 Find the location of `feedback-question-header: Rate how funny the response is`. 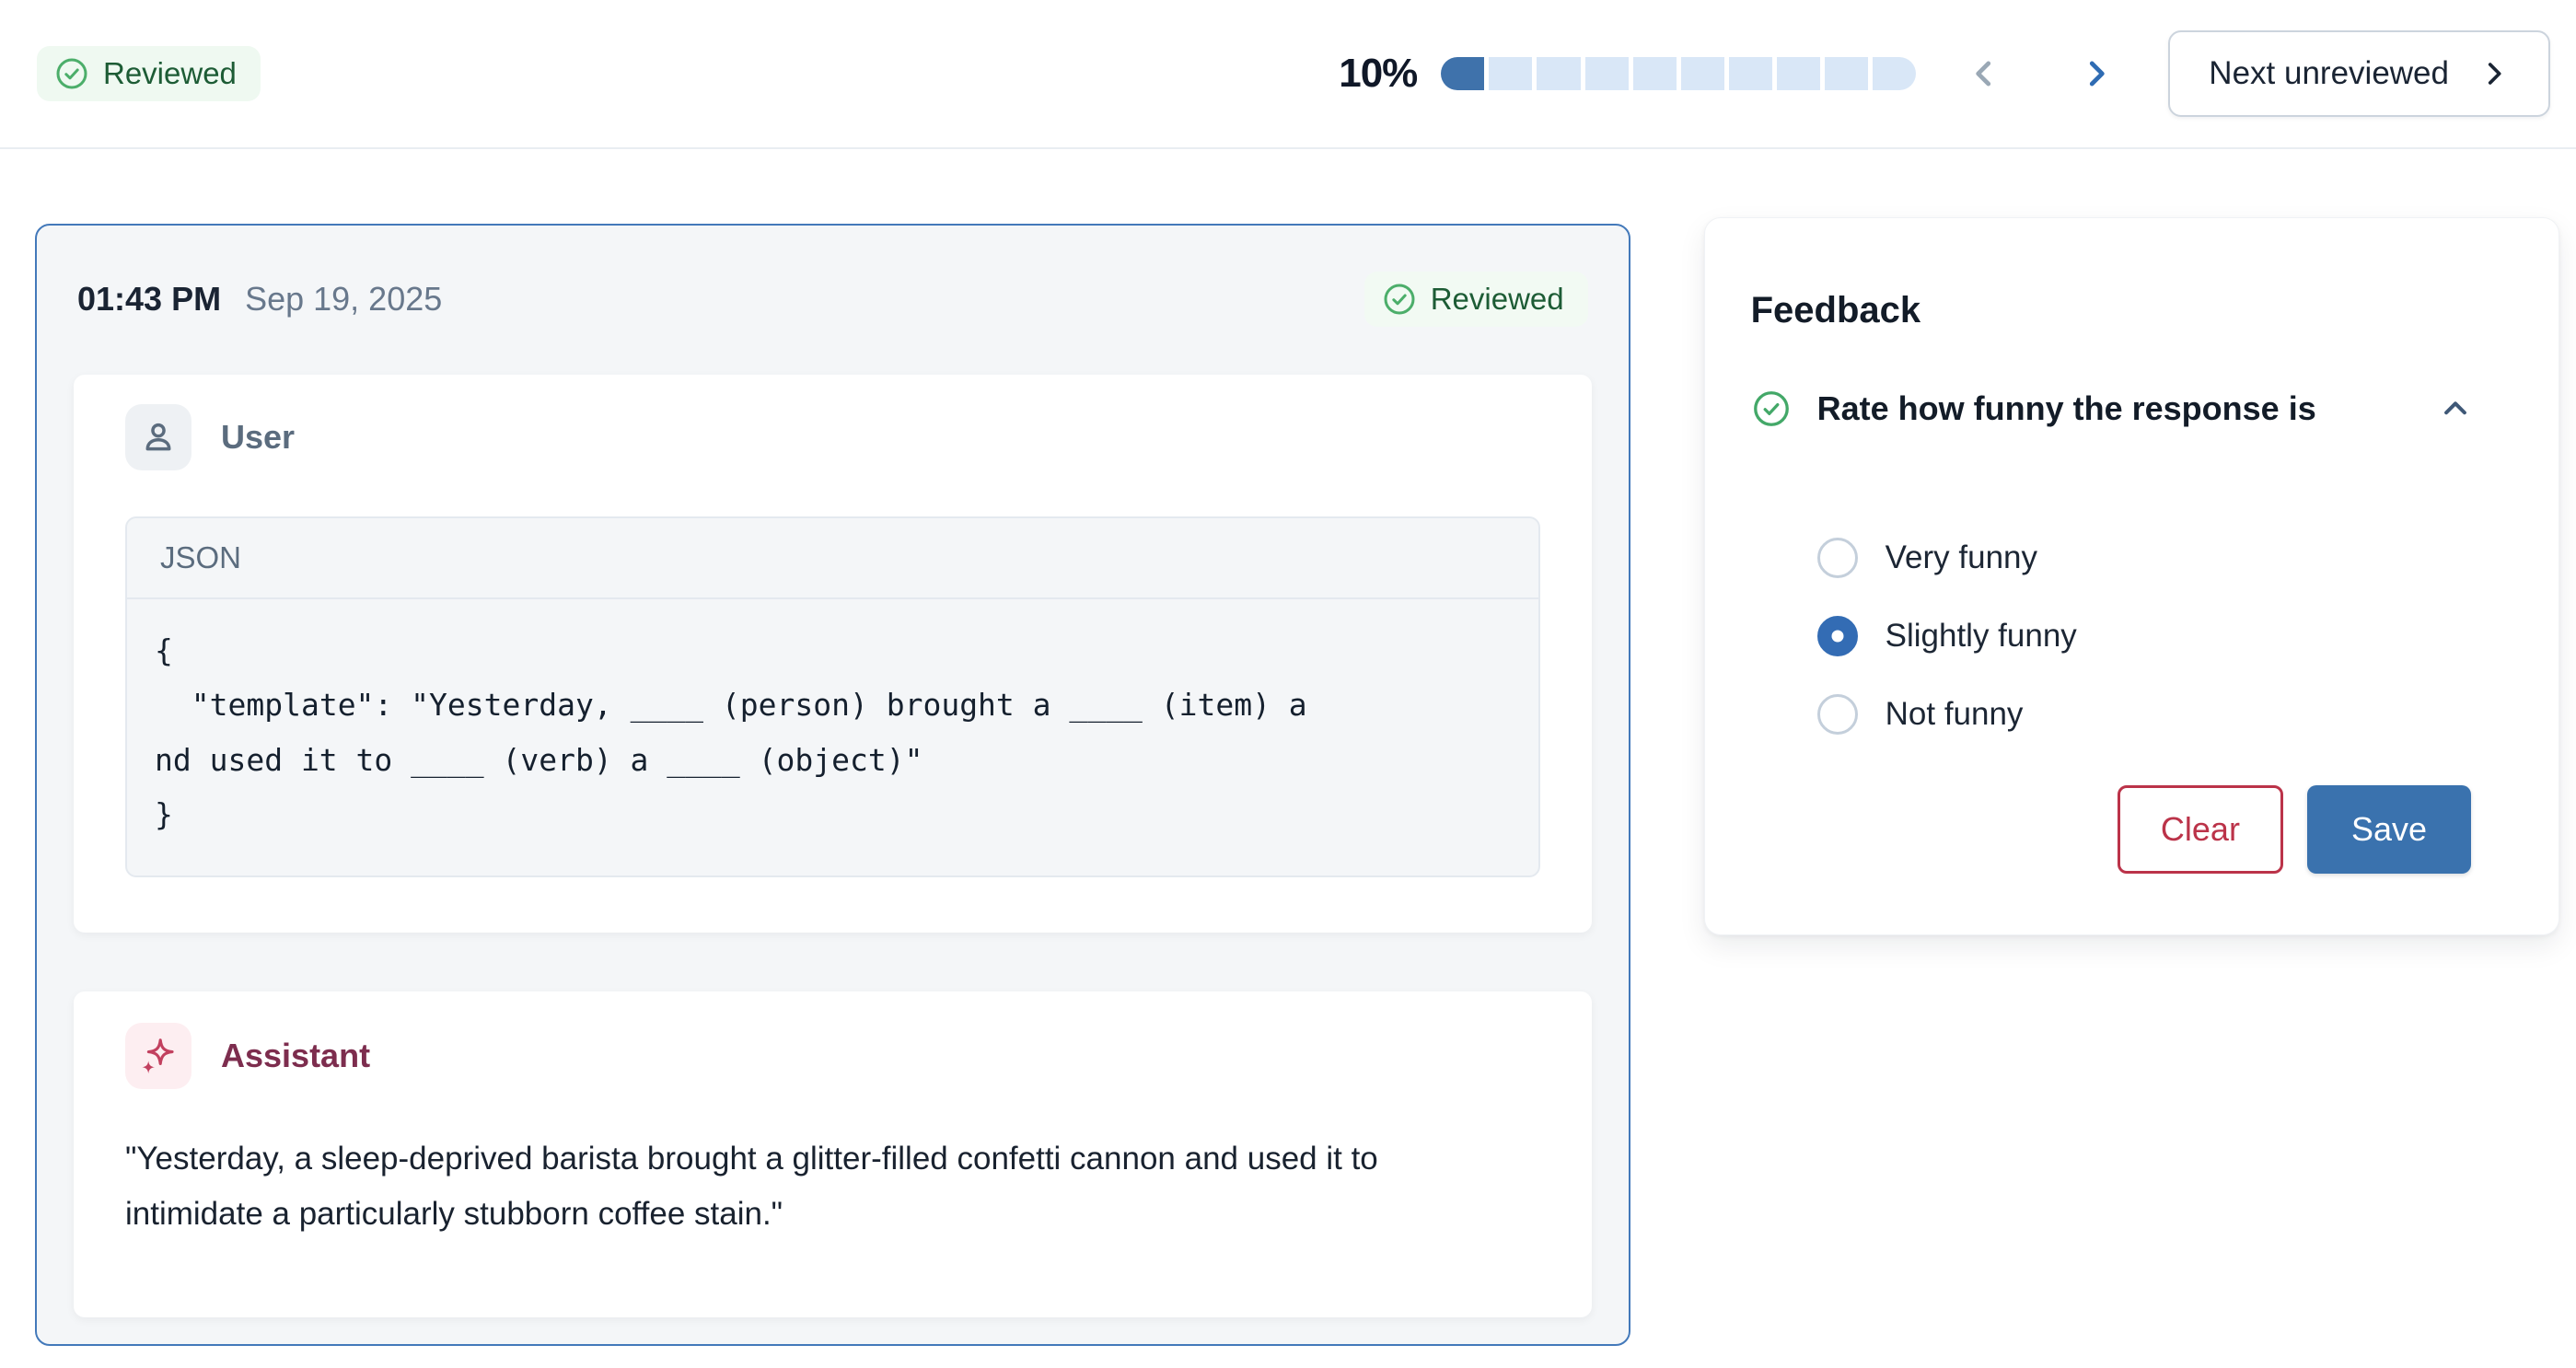

feedback-question-header: Rate how funny the response is is located at coordinates (2111, 409).